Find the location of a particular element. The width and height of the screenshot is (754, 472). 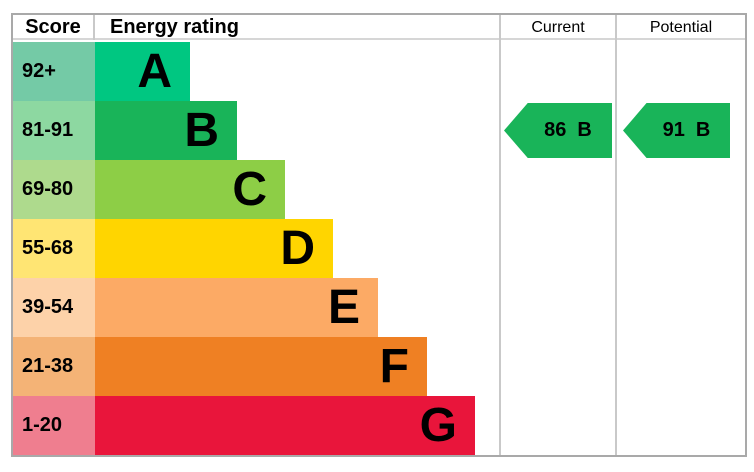

score-cell-c: 69-80 is located at coordinates (54, 189).